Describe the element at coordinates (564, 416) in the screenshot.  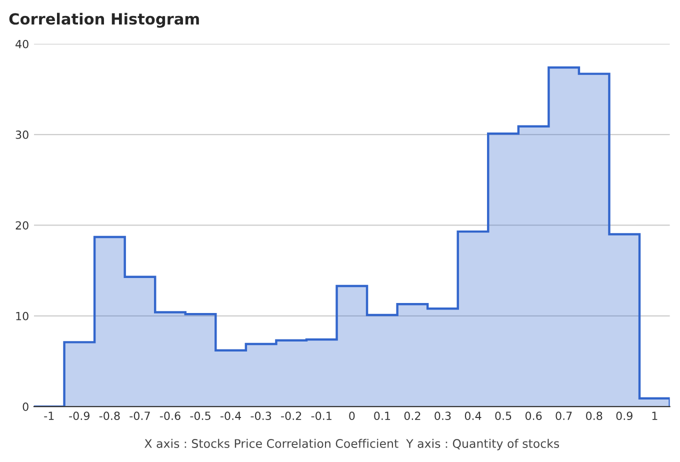
I see `x-tick-label: 0.7` at that location.